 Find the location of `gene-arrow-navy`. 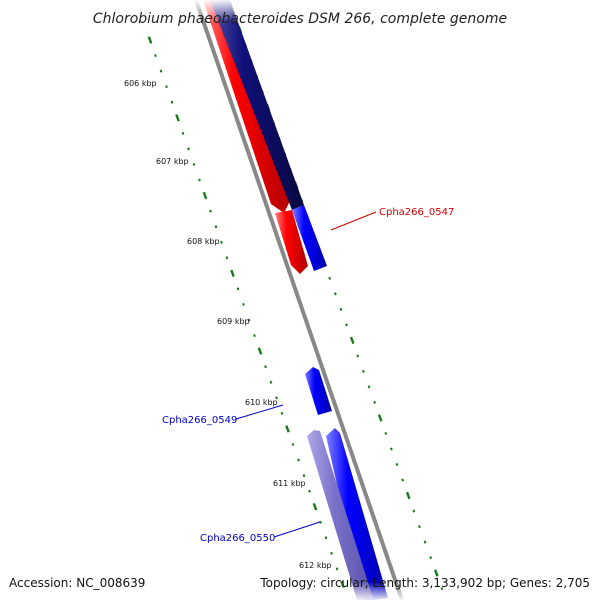

gene-arrow-navy is located at coordinates (257, 105).